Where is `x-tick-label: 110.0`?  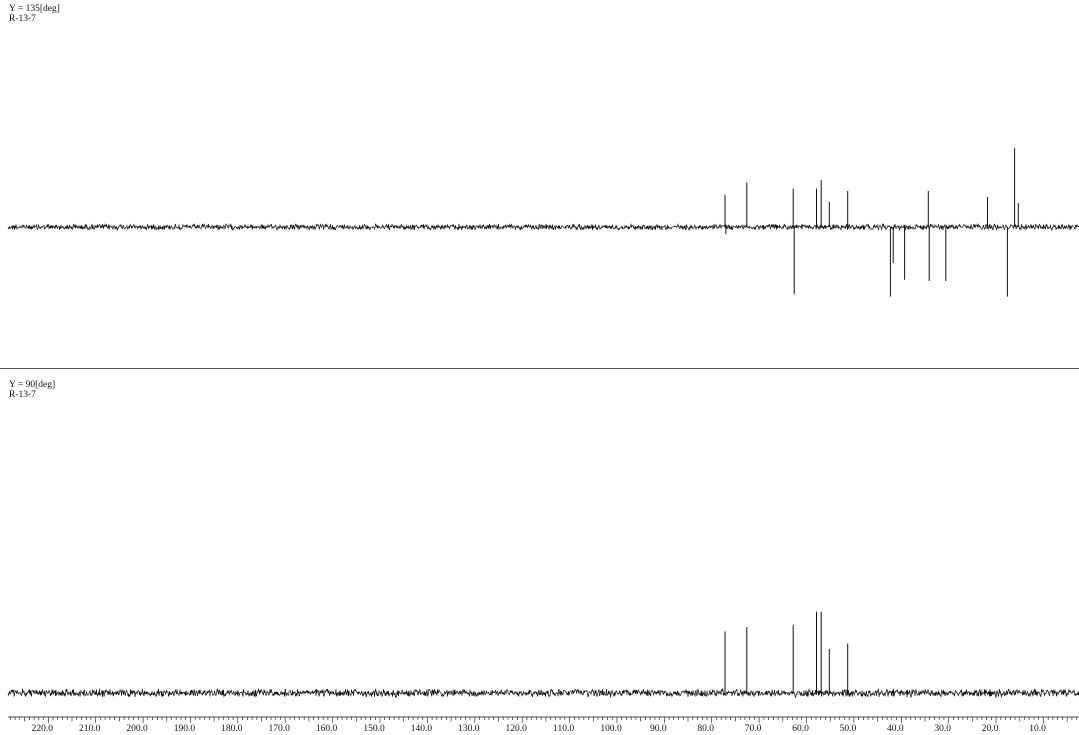
x-tick-label: 110.0 is located at coordinates (563, 729).